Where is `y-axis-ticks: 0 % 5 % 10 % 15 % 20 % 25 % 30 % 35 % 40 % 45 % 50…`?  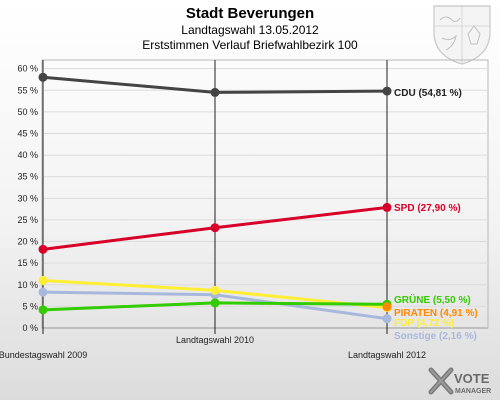
y-axis-ticks: 0 % 5 % 10 % 15 % 20 % 25 % 30 % 35 % 40 % 45 % 50… is located at coordinates (27, 198).